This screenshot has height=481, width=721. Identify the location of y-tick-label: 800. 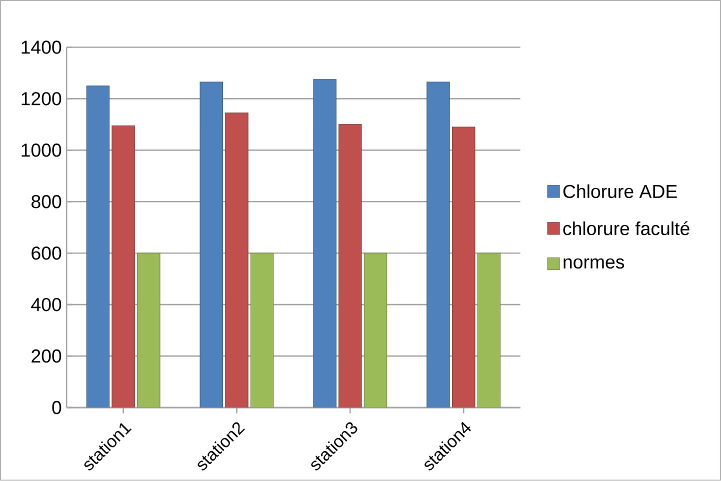
(47, 201).